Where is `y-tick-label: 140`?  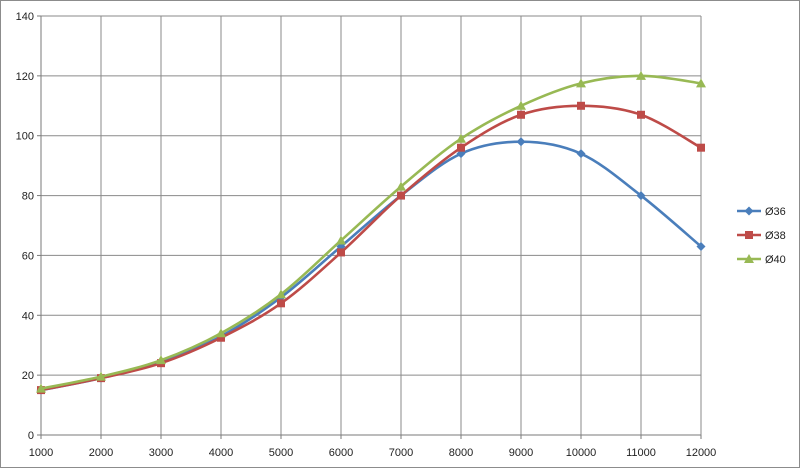 y-tick-label: 140 is located at coordinates (25, 17).